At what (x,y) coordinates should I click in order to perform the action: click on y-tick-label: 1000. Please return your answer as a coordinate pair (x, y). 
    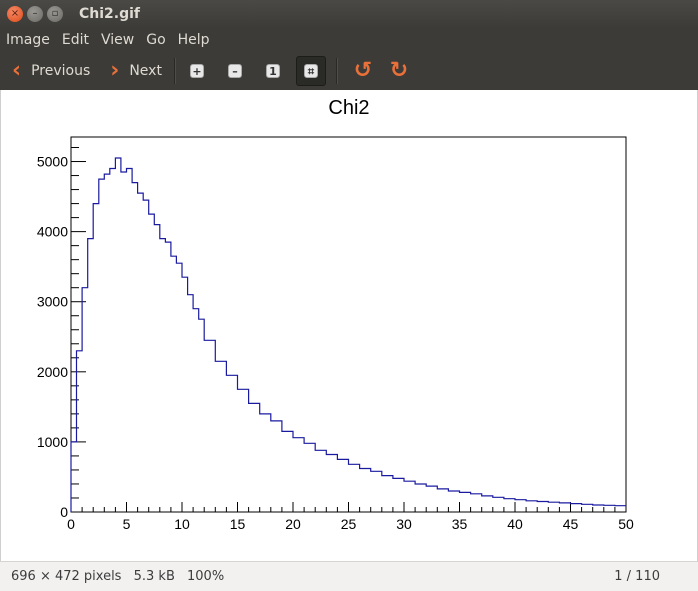
    Looking at the image, I should click on (52, 442).